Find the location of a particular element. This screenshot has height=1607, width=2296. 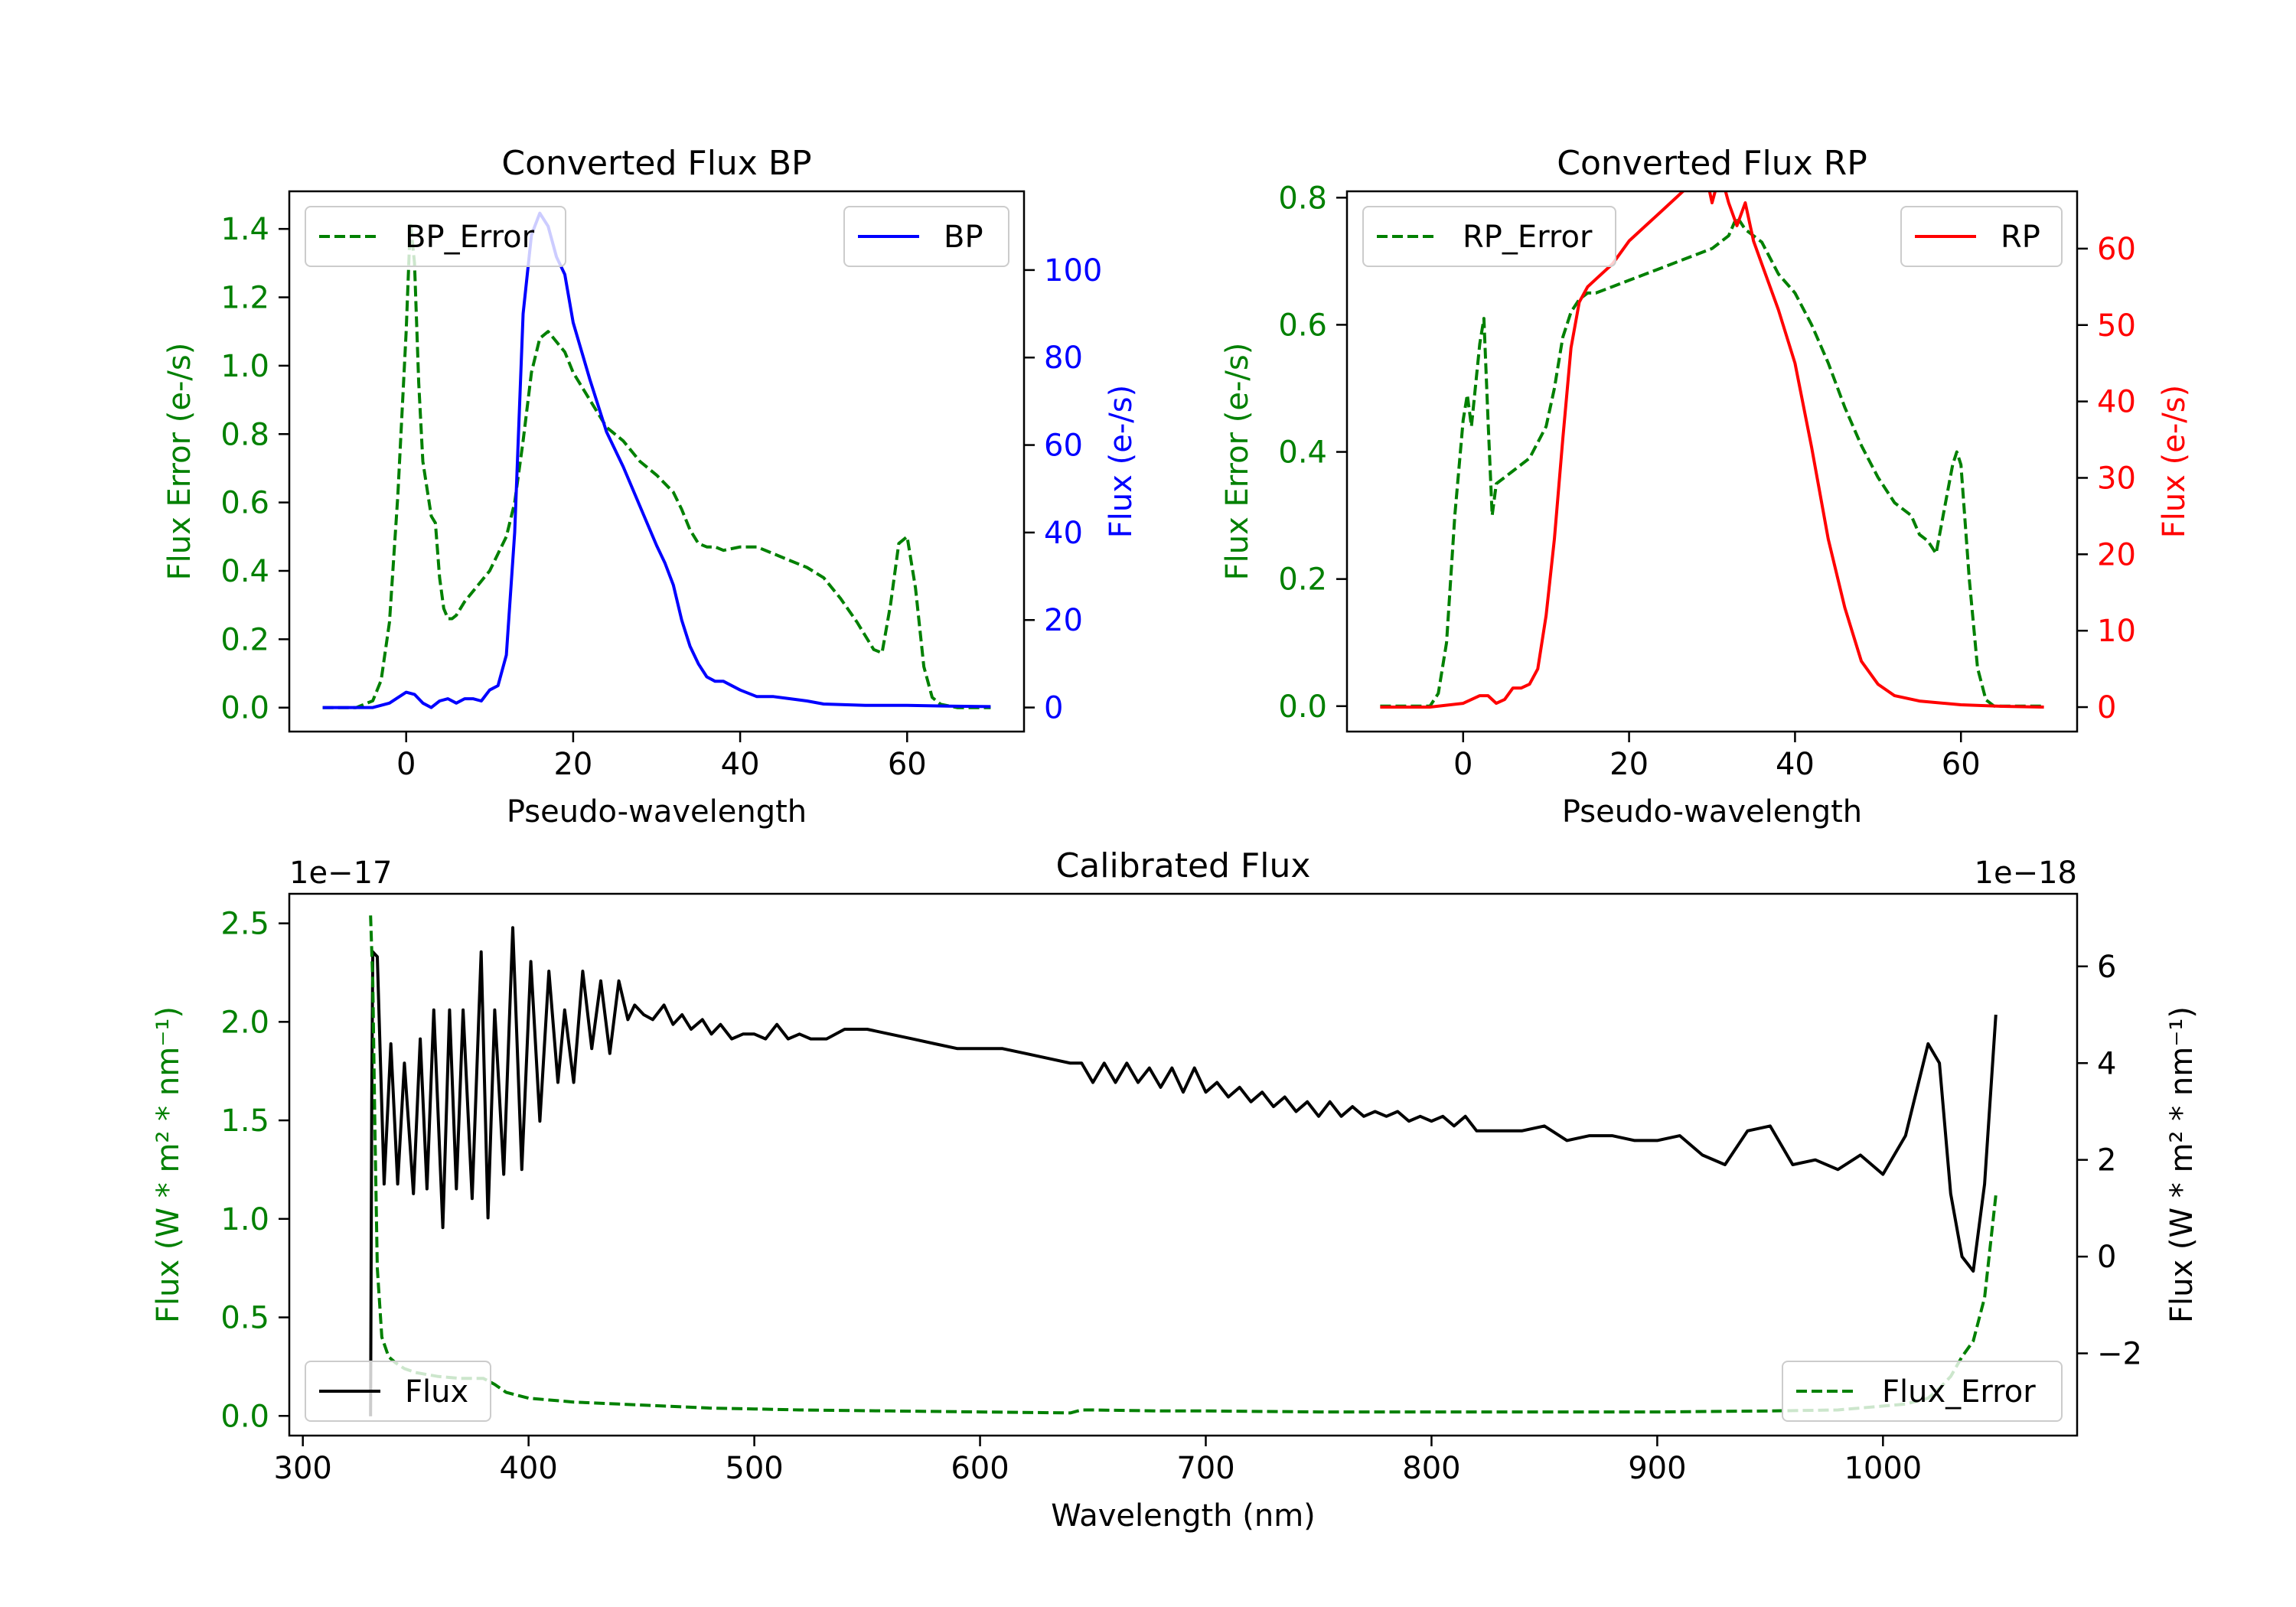

legend-label: Flux_Error is located at coordinates (1959, 1392).